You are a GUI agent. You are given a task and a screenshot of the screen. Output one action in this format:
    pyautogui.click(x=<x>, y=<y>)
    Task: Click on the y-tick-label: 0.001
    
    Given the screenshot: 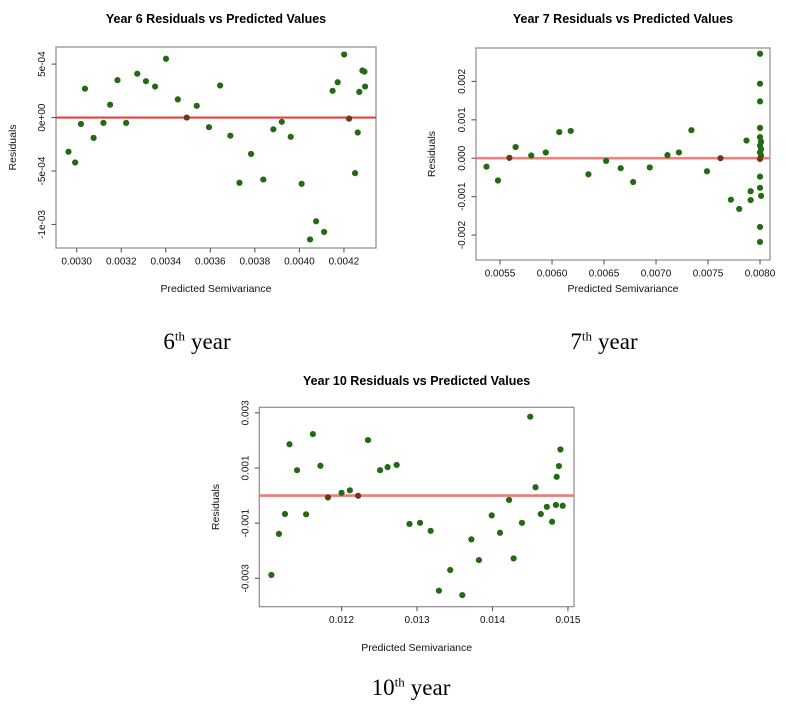 What is the action you would take?
    pyautogui.click(x=245, y=467)
    